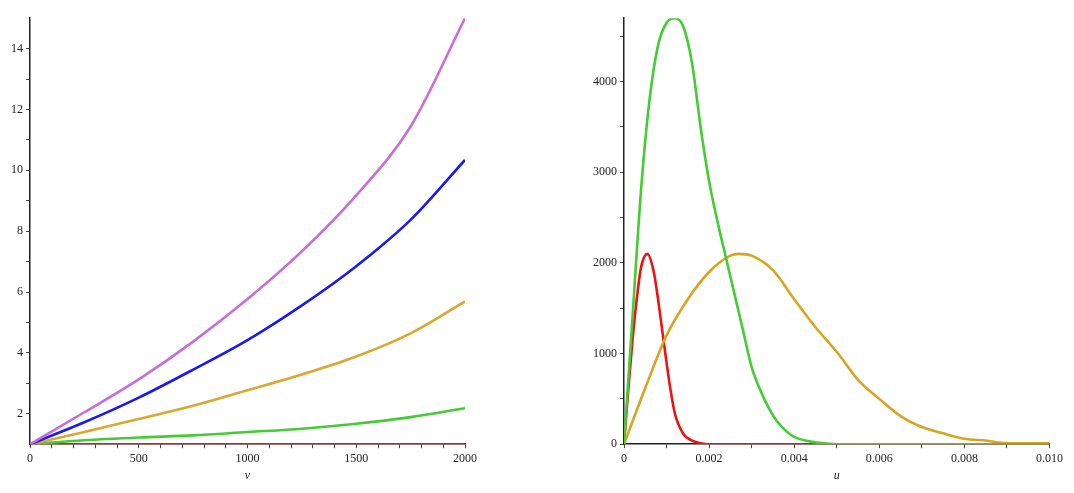 Image resolution: width=1074 pixels, height=493 pixels. Describe the element at coordinates (20, 291) in the screenshot. I see `y-tick-label: 6` at that location.